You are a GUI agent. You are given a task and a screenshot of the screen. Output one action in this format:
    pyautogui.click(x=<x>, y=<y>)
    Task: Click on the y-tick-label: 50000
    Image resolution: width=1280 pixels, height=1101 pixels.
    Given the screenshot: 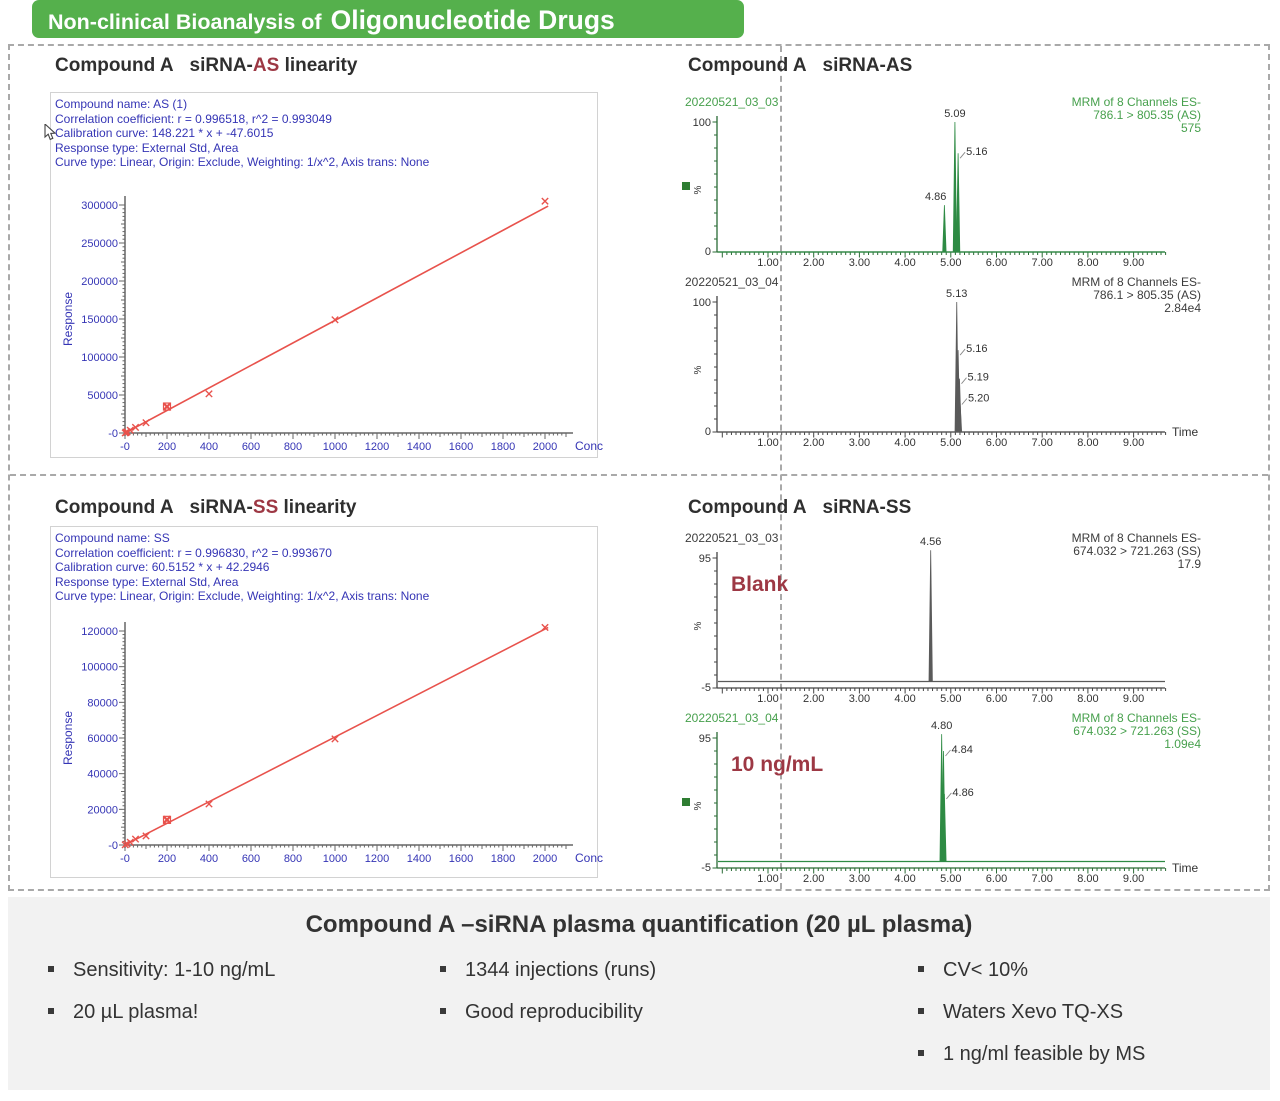 What is the action you would take?
    pyautogui.click(x=102, y=396)
    